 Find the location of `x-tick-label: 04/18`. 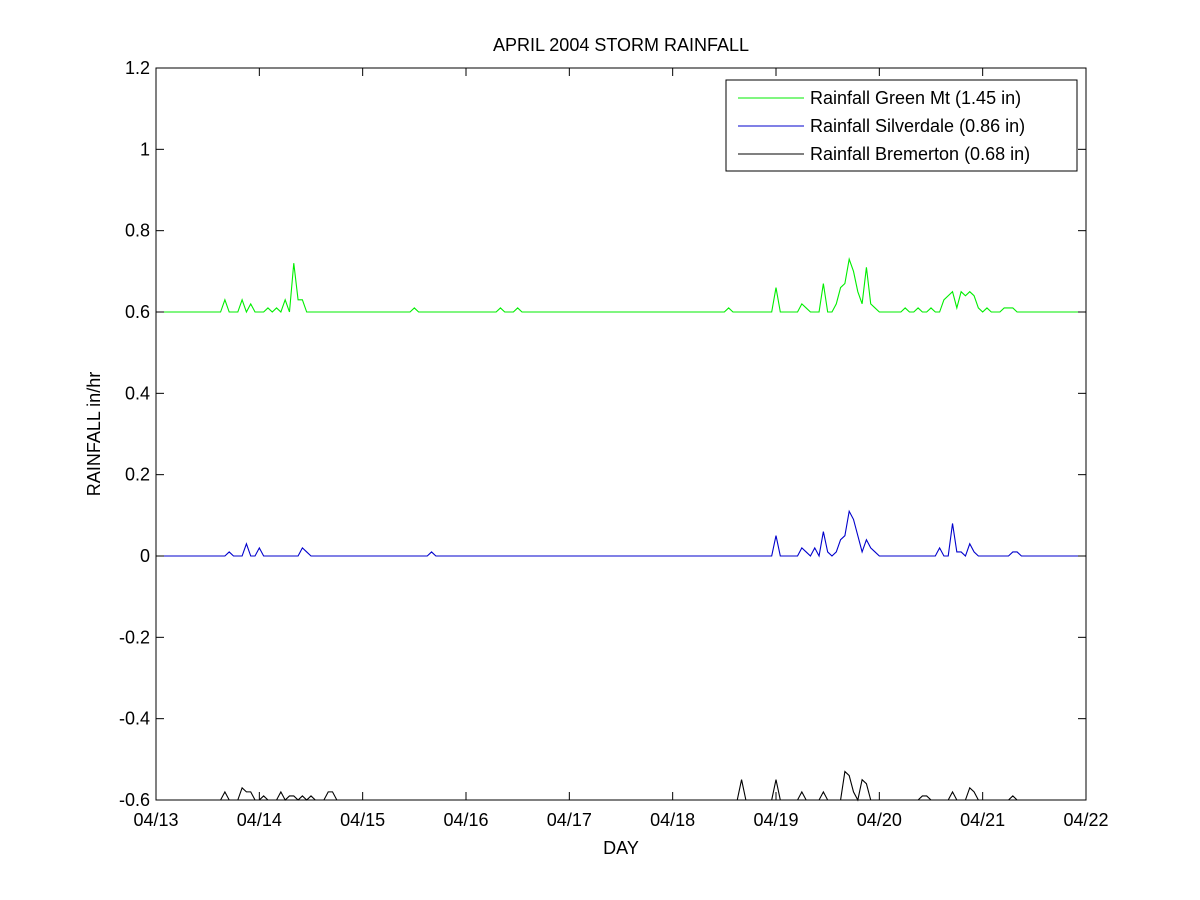

x-tick-label: 04/18 is located at coordinates (672, 820).